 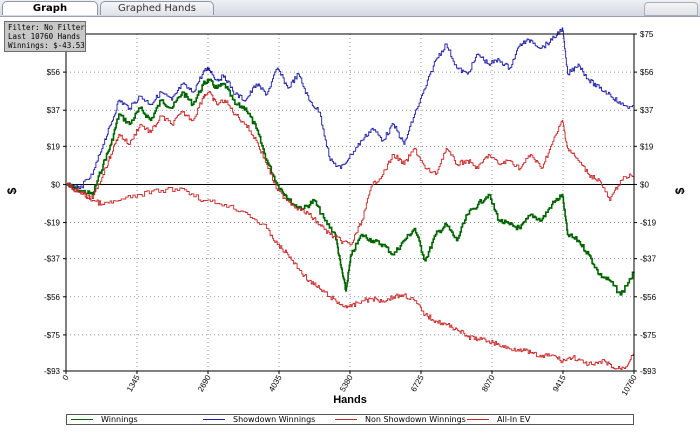 What do you see at coordinates (54, 72) in the screenshot?
I see `y-tick-label-left: $56` at bounding box center [54, 72].